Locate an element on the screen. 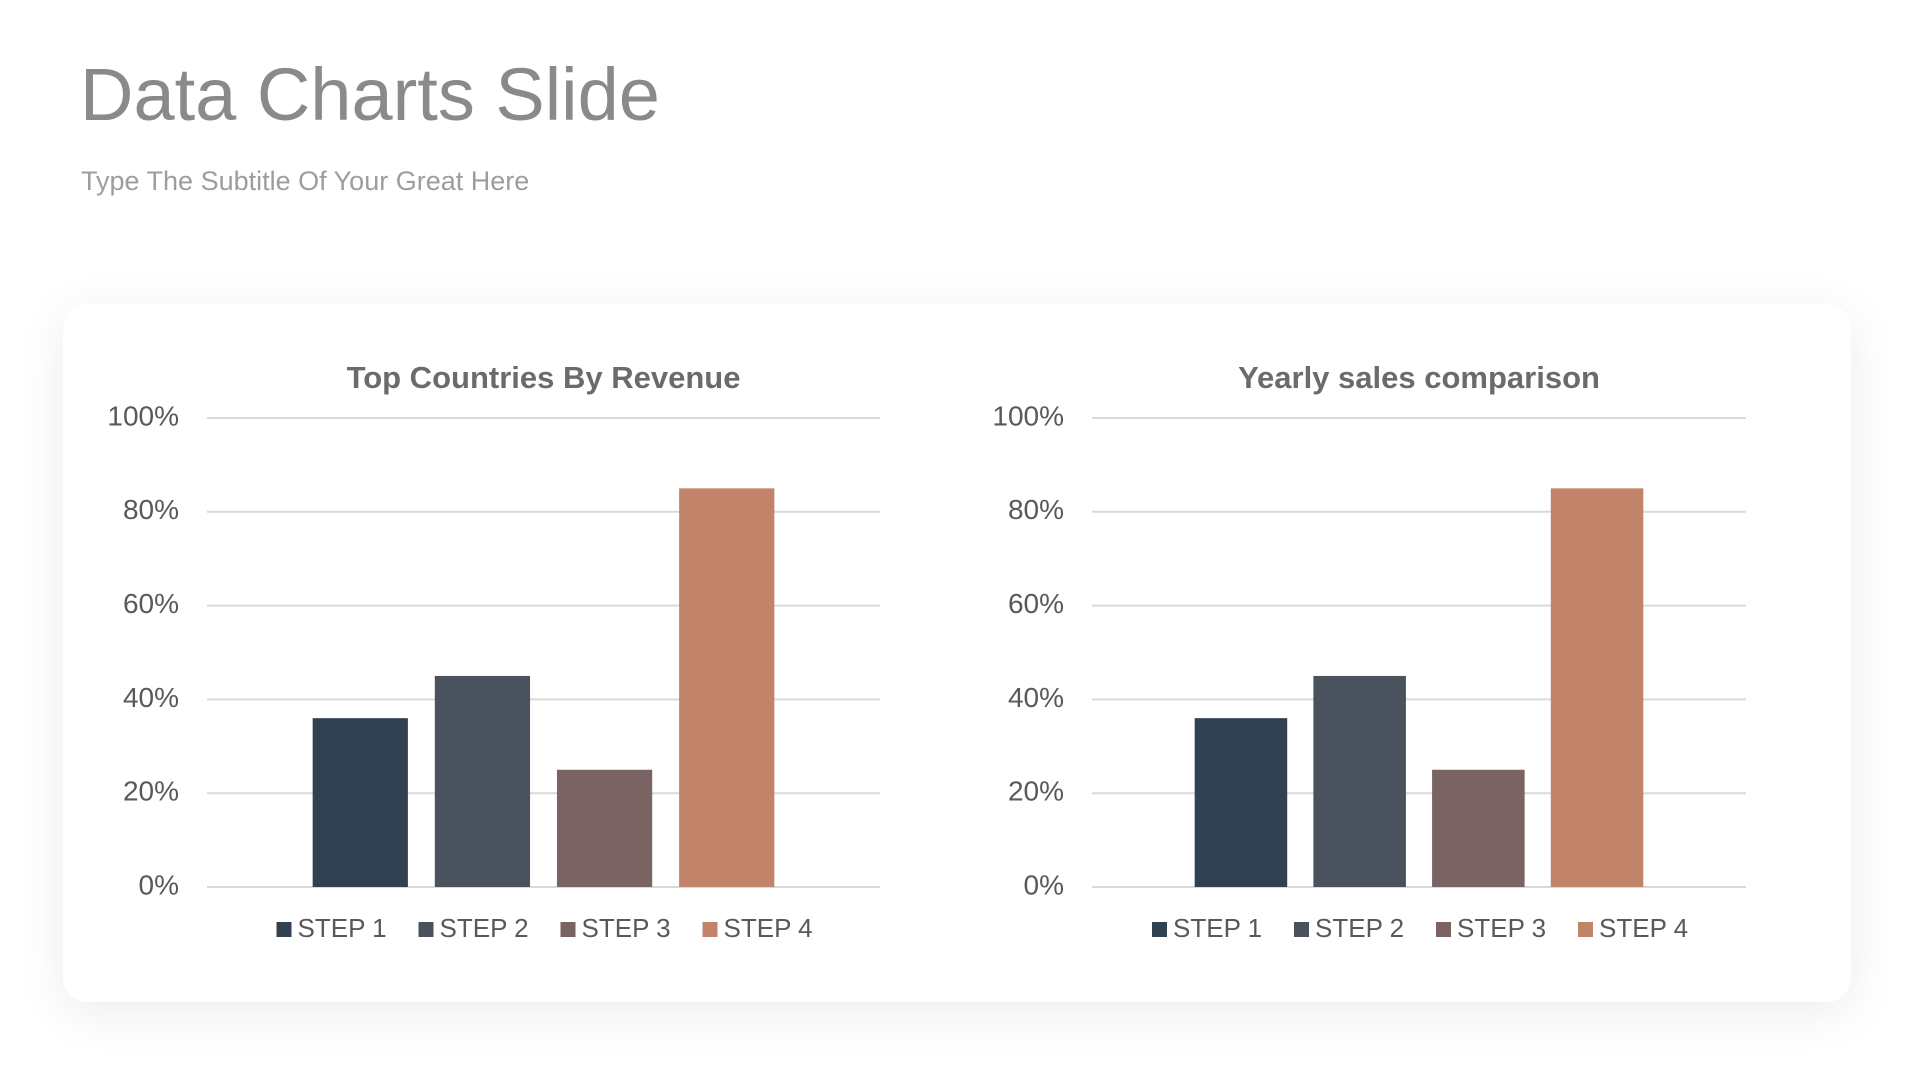  chart-title: Top Countries By Revenue is located at coordinates (544, 377).